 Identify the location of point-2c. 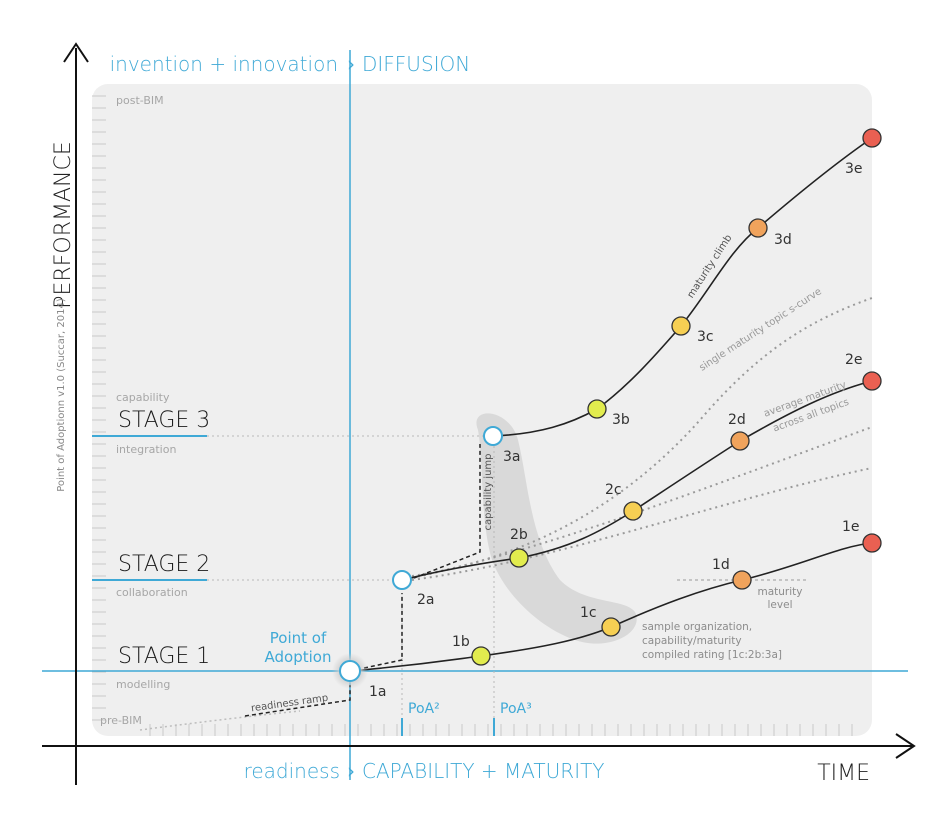
(633, 511).